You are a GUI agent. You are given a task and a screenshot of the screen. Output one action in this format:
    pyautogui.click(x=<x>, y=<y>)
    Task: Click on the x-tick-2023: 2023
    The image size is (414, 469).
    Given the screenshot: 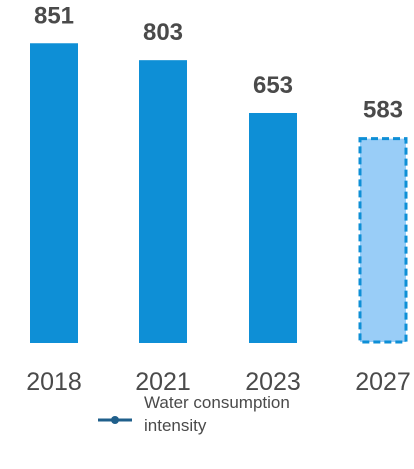 What is the action you would take?
    pyautogui.click(x=273, y=382)
    